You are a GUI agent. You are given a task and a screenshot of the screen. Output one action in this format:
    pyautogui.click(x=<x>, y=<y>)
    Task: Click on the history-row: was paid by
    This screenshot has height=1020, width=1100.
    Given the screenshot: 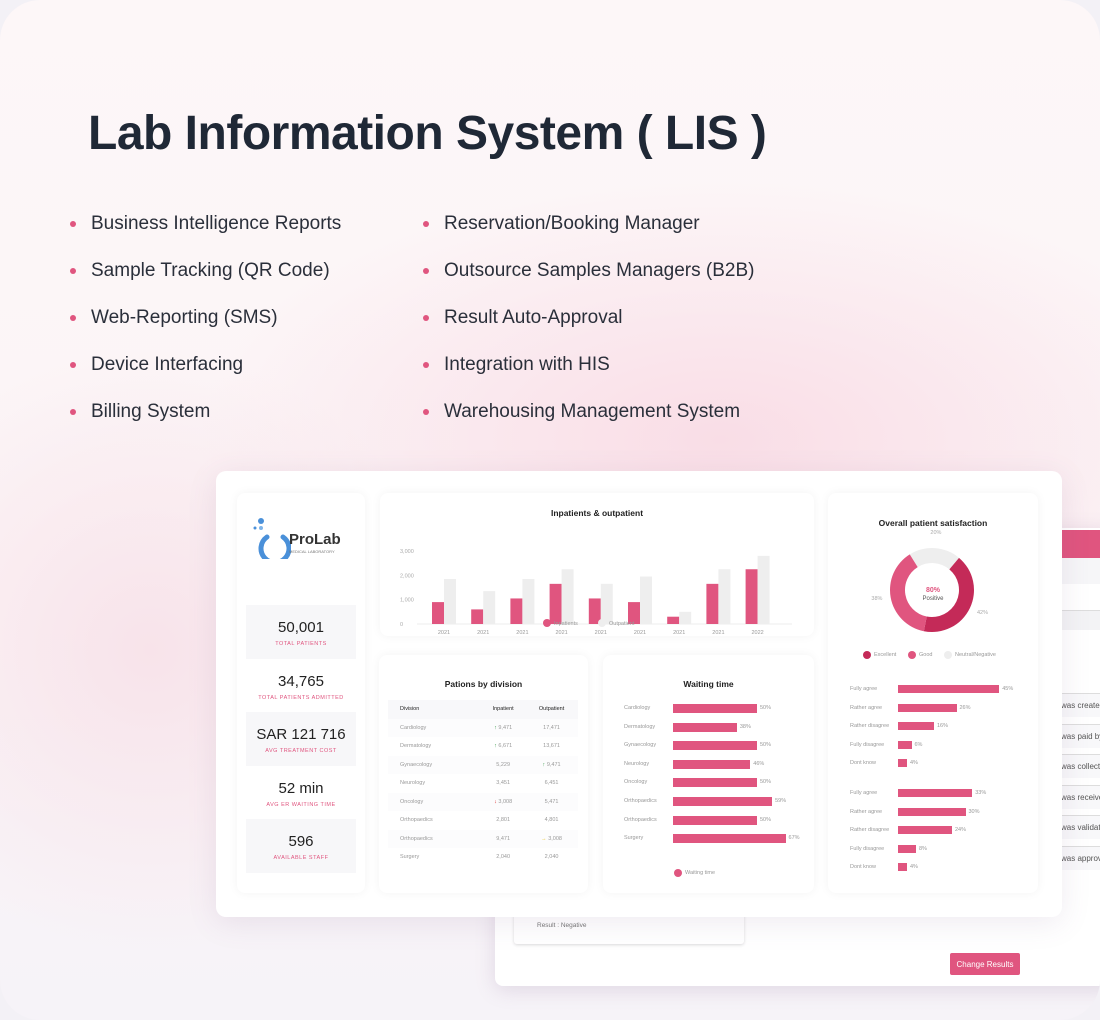 What is the action you would take?
    pyautogui.click(x=1080, y=735)
    